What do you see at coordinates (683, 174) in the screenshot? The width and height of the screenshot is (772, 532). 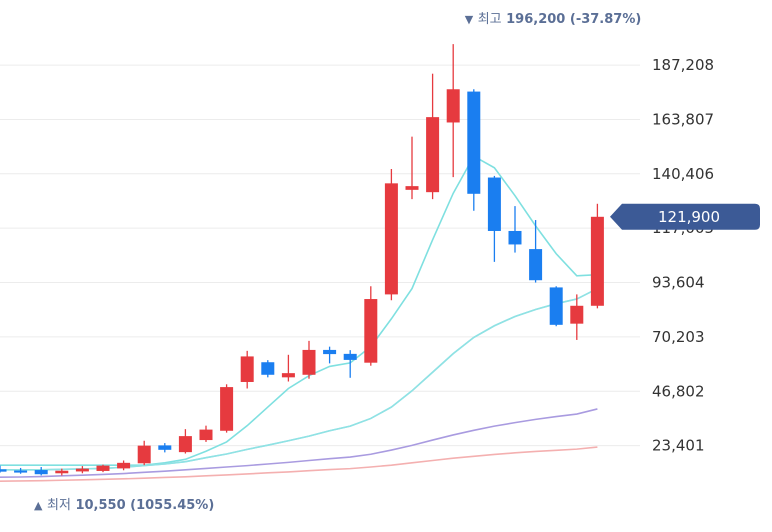 I see `y-tick-label-5: 140,406` at bounding box center [683, 174].